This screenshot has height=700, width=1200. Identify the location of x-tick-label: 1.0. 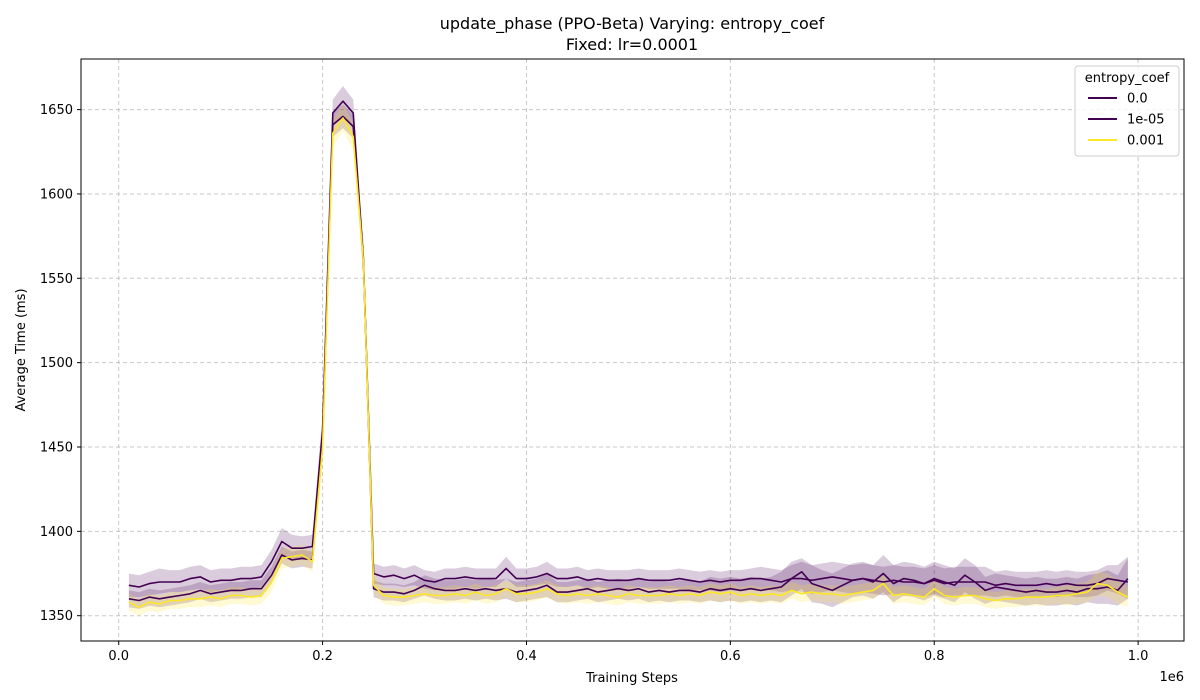
(1138, 656).